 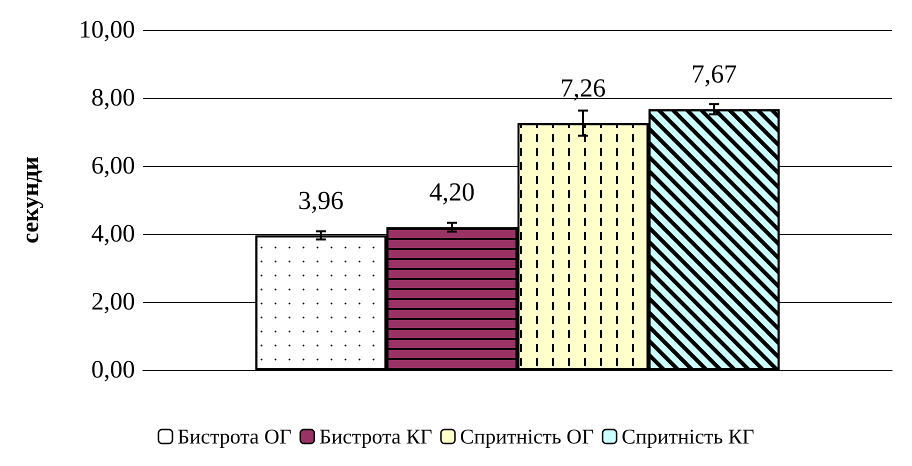 What do you see at coordinates (714, 74) in the screenshot?
I see `data-label: 7,67` at bounding box center [714, 74].